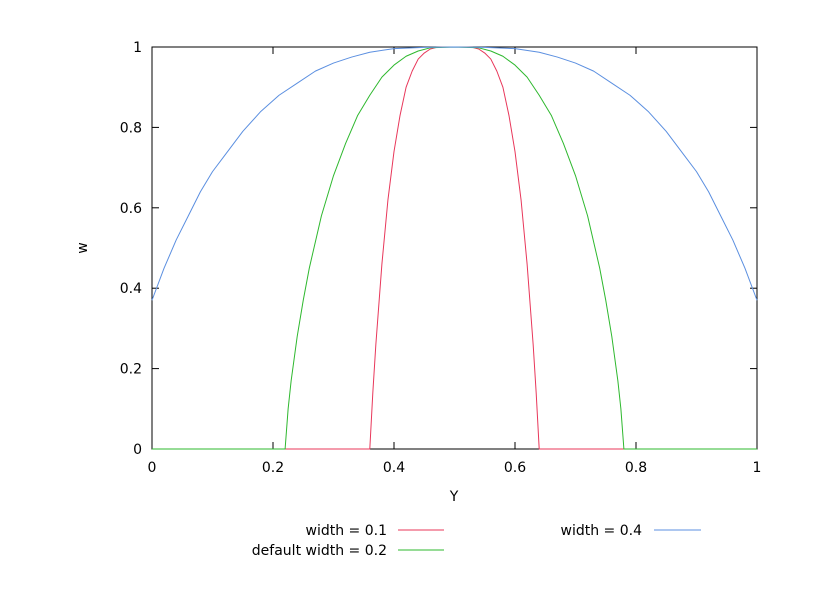 Image resolution: width=840 pixels, height=596 pixels. What do you see at coordinates (131, 128) in the screenshot?
I see `y-tick-label: 0.8` at bounding box center [131, 128].